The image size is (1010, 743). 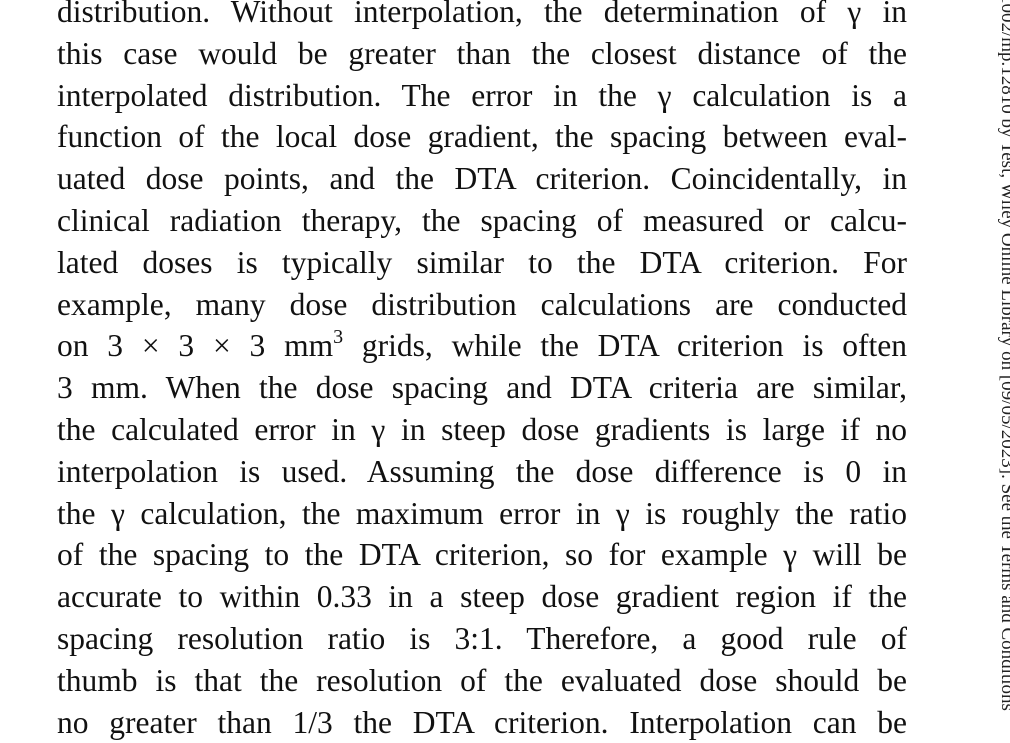 What do you see at coordinates (625, 346) in the screenshot?
I see `text-segment: grids, while the DTA criterion is often` at bounding box center [625, 346].